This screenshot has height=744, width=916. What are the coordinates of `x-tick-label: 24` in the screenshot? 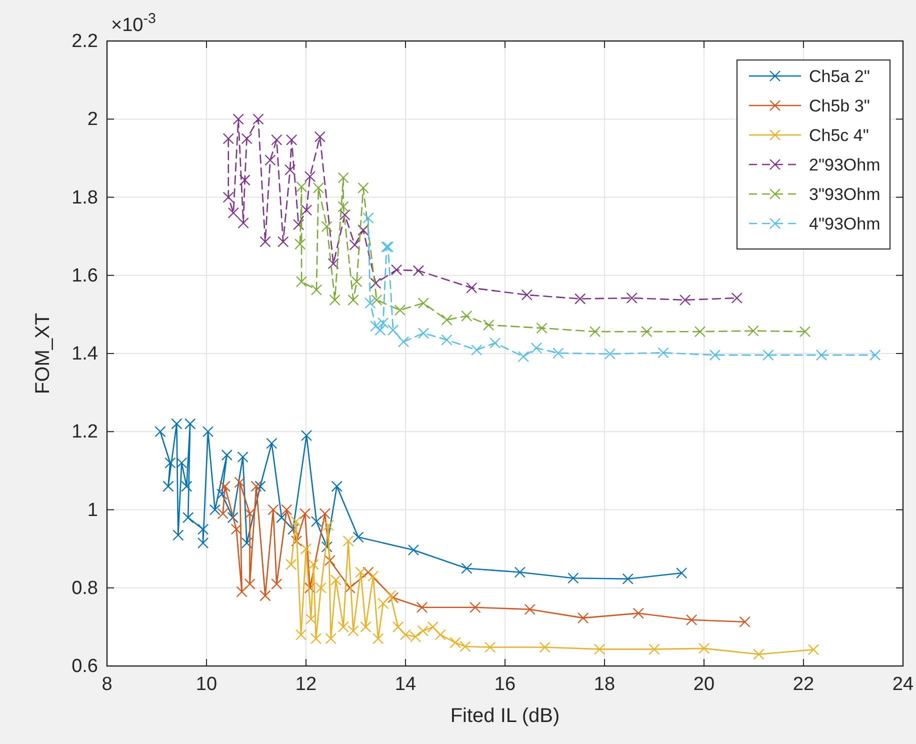 It's located at (903, 684).